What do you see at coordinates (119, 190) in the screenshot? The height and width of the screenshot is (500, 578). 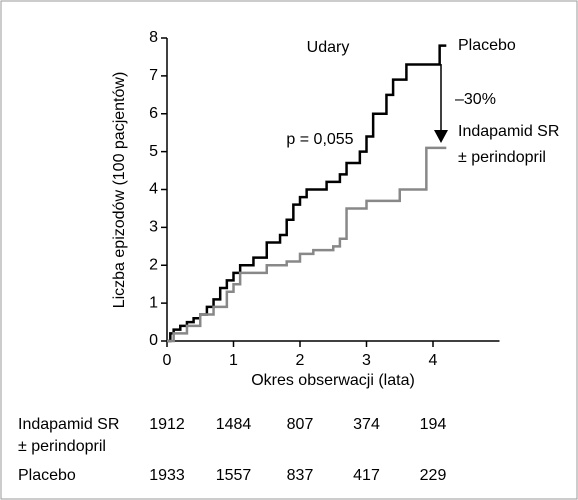 I see `y-axis-label: Liczba epizodów (100 pacjentów)` at bounding box center [119, 190].